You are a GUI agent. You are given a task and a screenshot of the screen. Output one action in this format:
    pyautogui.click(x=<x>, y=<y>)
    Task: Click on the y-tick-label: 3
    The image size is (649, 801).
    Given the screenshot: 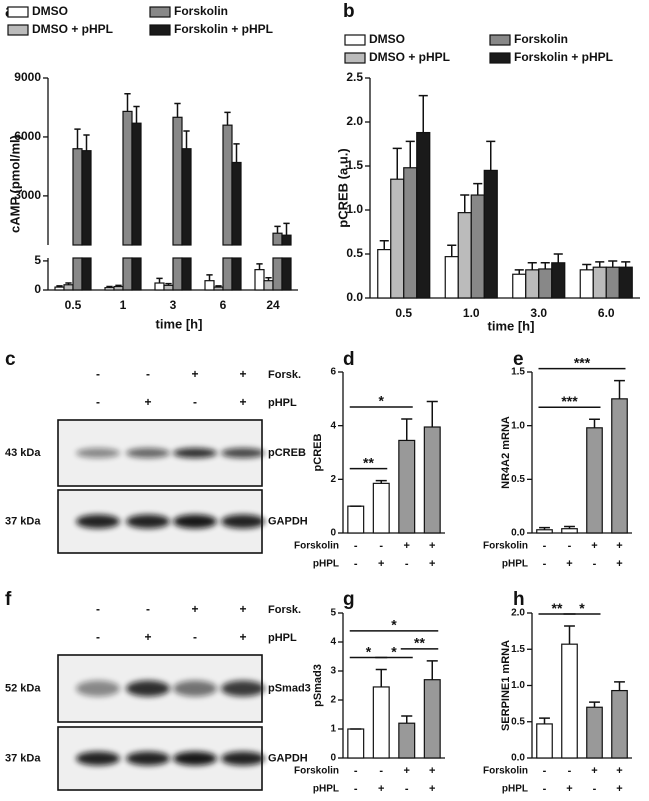 What is the action you would take?
    pyautogui.click(x=333, y=671)
    